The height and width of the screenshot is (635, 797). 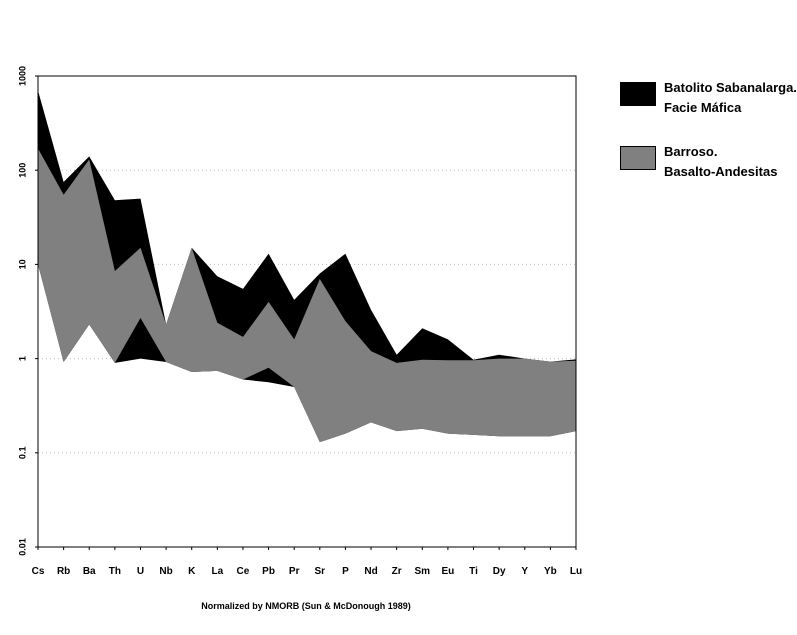 What do you see at coordinates (638, 158) in the screenshot?
I see `legend-swatch-gray` at bounding box center [638, 158].